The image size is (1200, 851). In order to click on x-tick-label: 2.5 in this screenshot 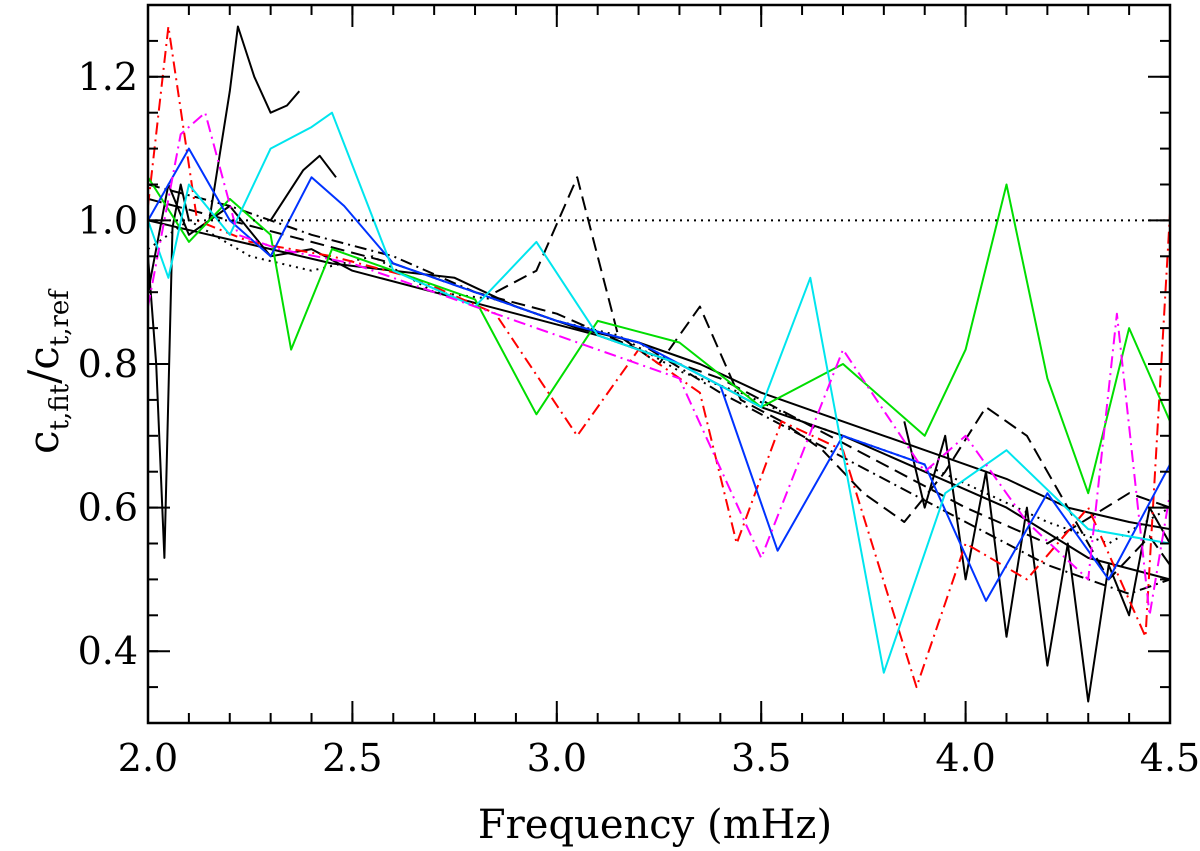, I will do `click(352, 758)`.